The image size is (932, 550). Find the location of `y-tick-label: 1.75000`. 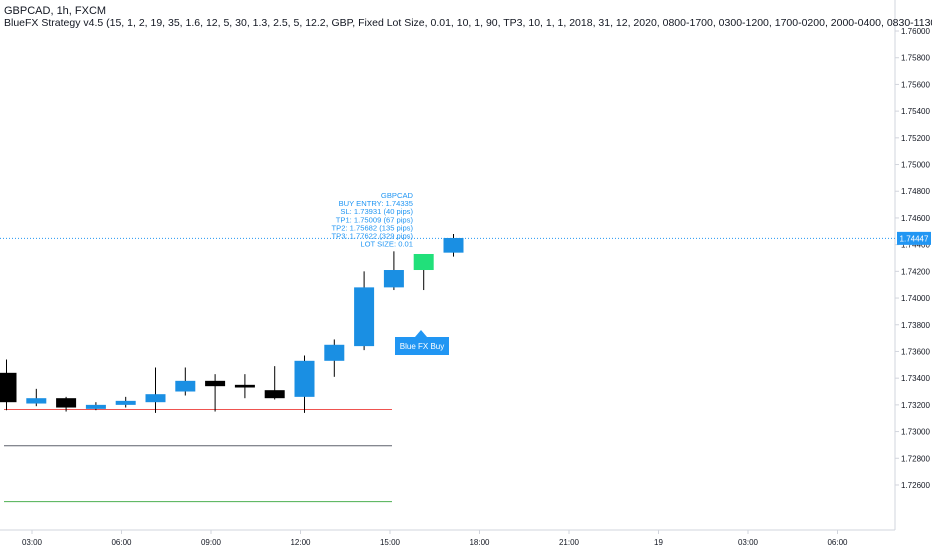

y-tick-label: 1.75000 is located at coordinates (915, 165).